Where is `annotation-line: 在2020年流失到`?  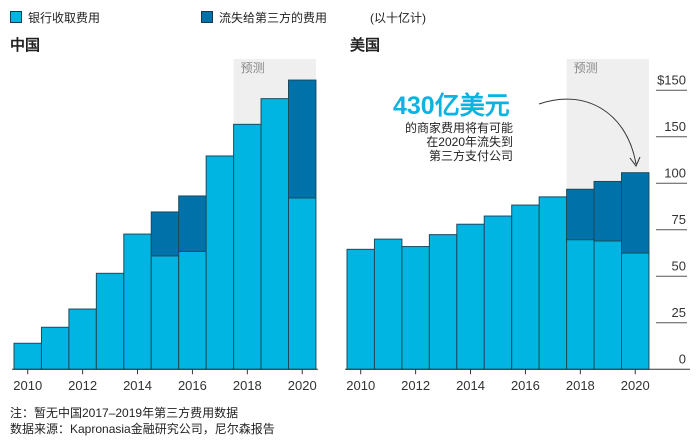
annotation-line: 在2020年流失到 is located at coordinates (469, 142).